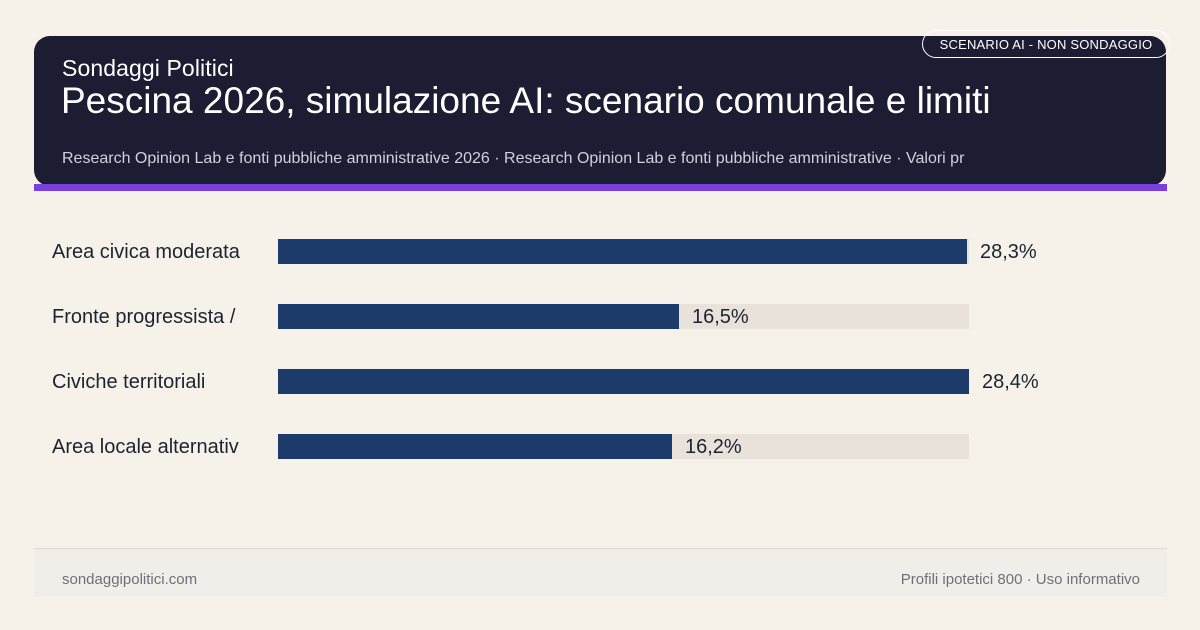 This screenshot has height=630, width=1200. I want to click on category-label: Area civica moderata, so click(146, 252).